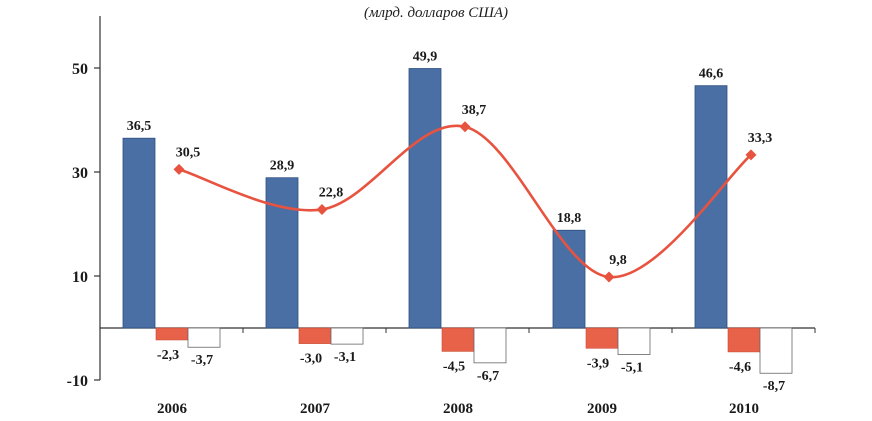 The width and height of the screenshot is (872, 421). What do you see at coordinates (454, 366) in the screenshot?
I see `data-label-red: -4,5` at bounding box center [454, 366].